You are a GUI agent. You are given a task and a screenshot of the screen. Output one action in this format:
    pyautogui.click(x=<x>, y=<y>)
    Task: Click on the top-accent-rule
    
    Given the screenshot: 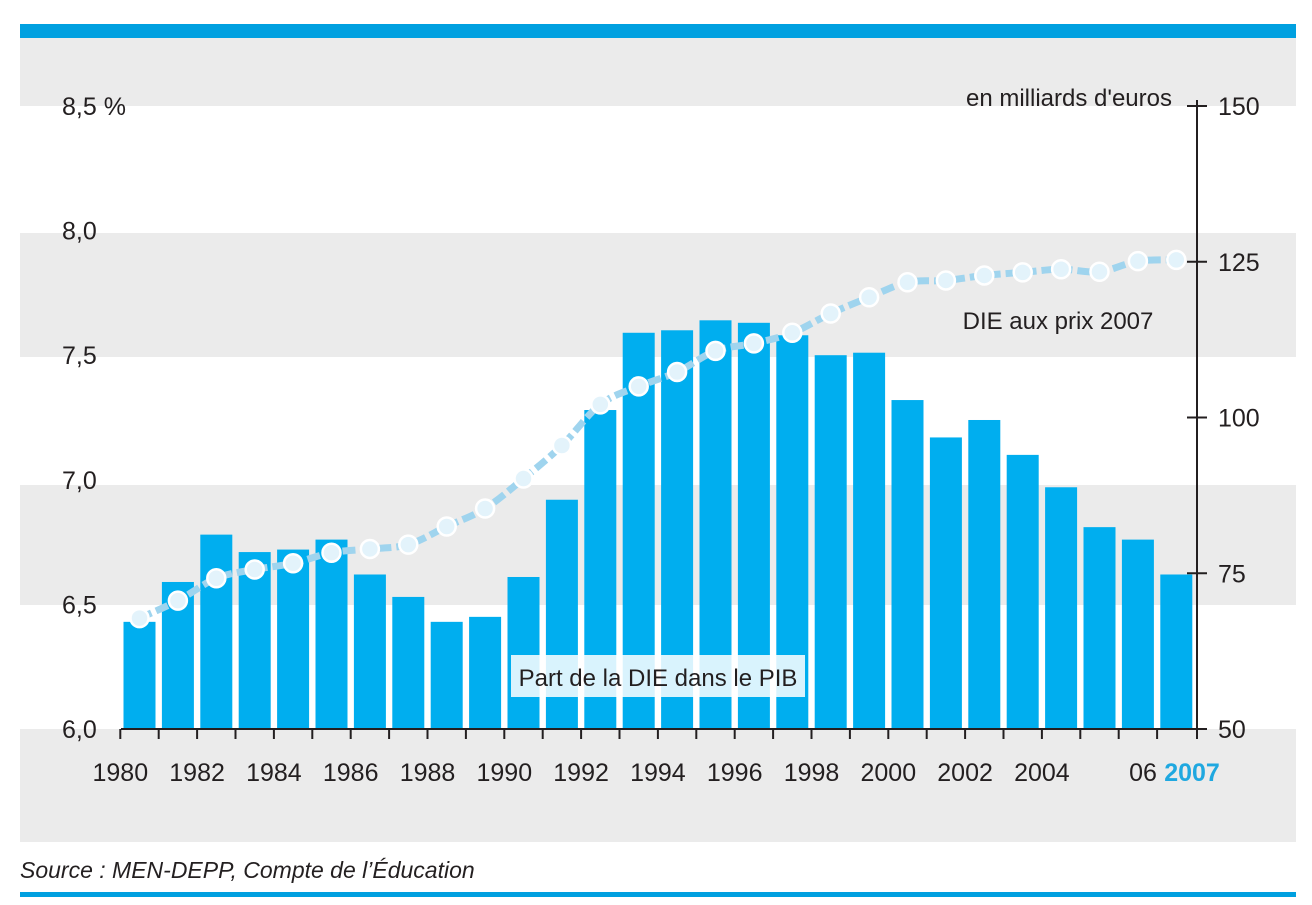 What is the action you would take?
    pyautogui.click(x=658, y=31)
    